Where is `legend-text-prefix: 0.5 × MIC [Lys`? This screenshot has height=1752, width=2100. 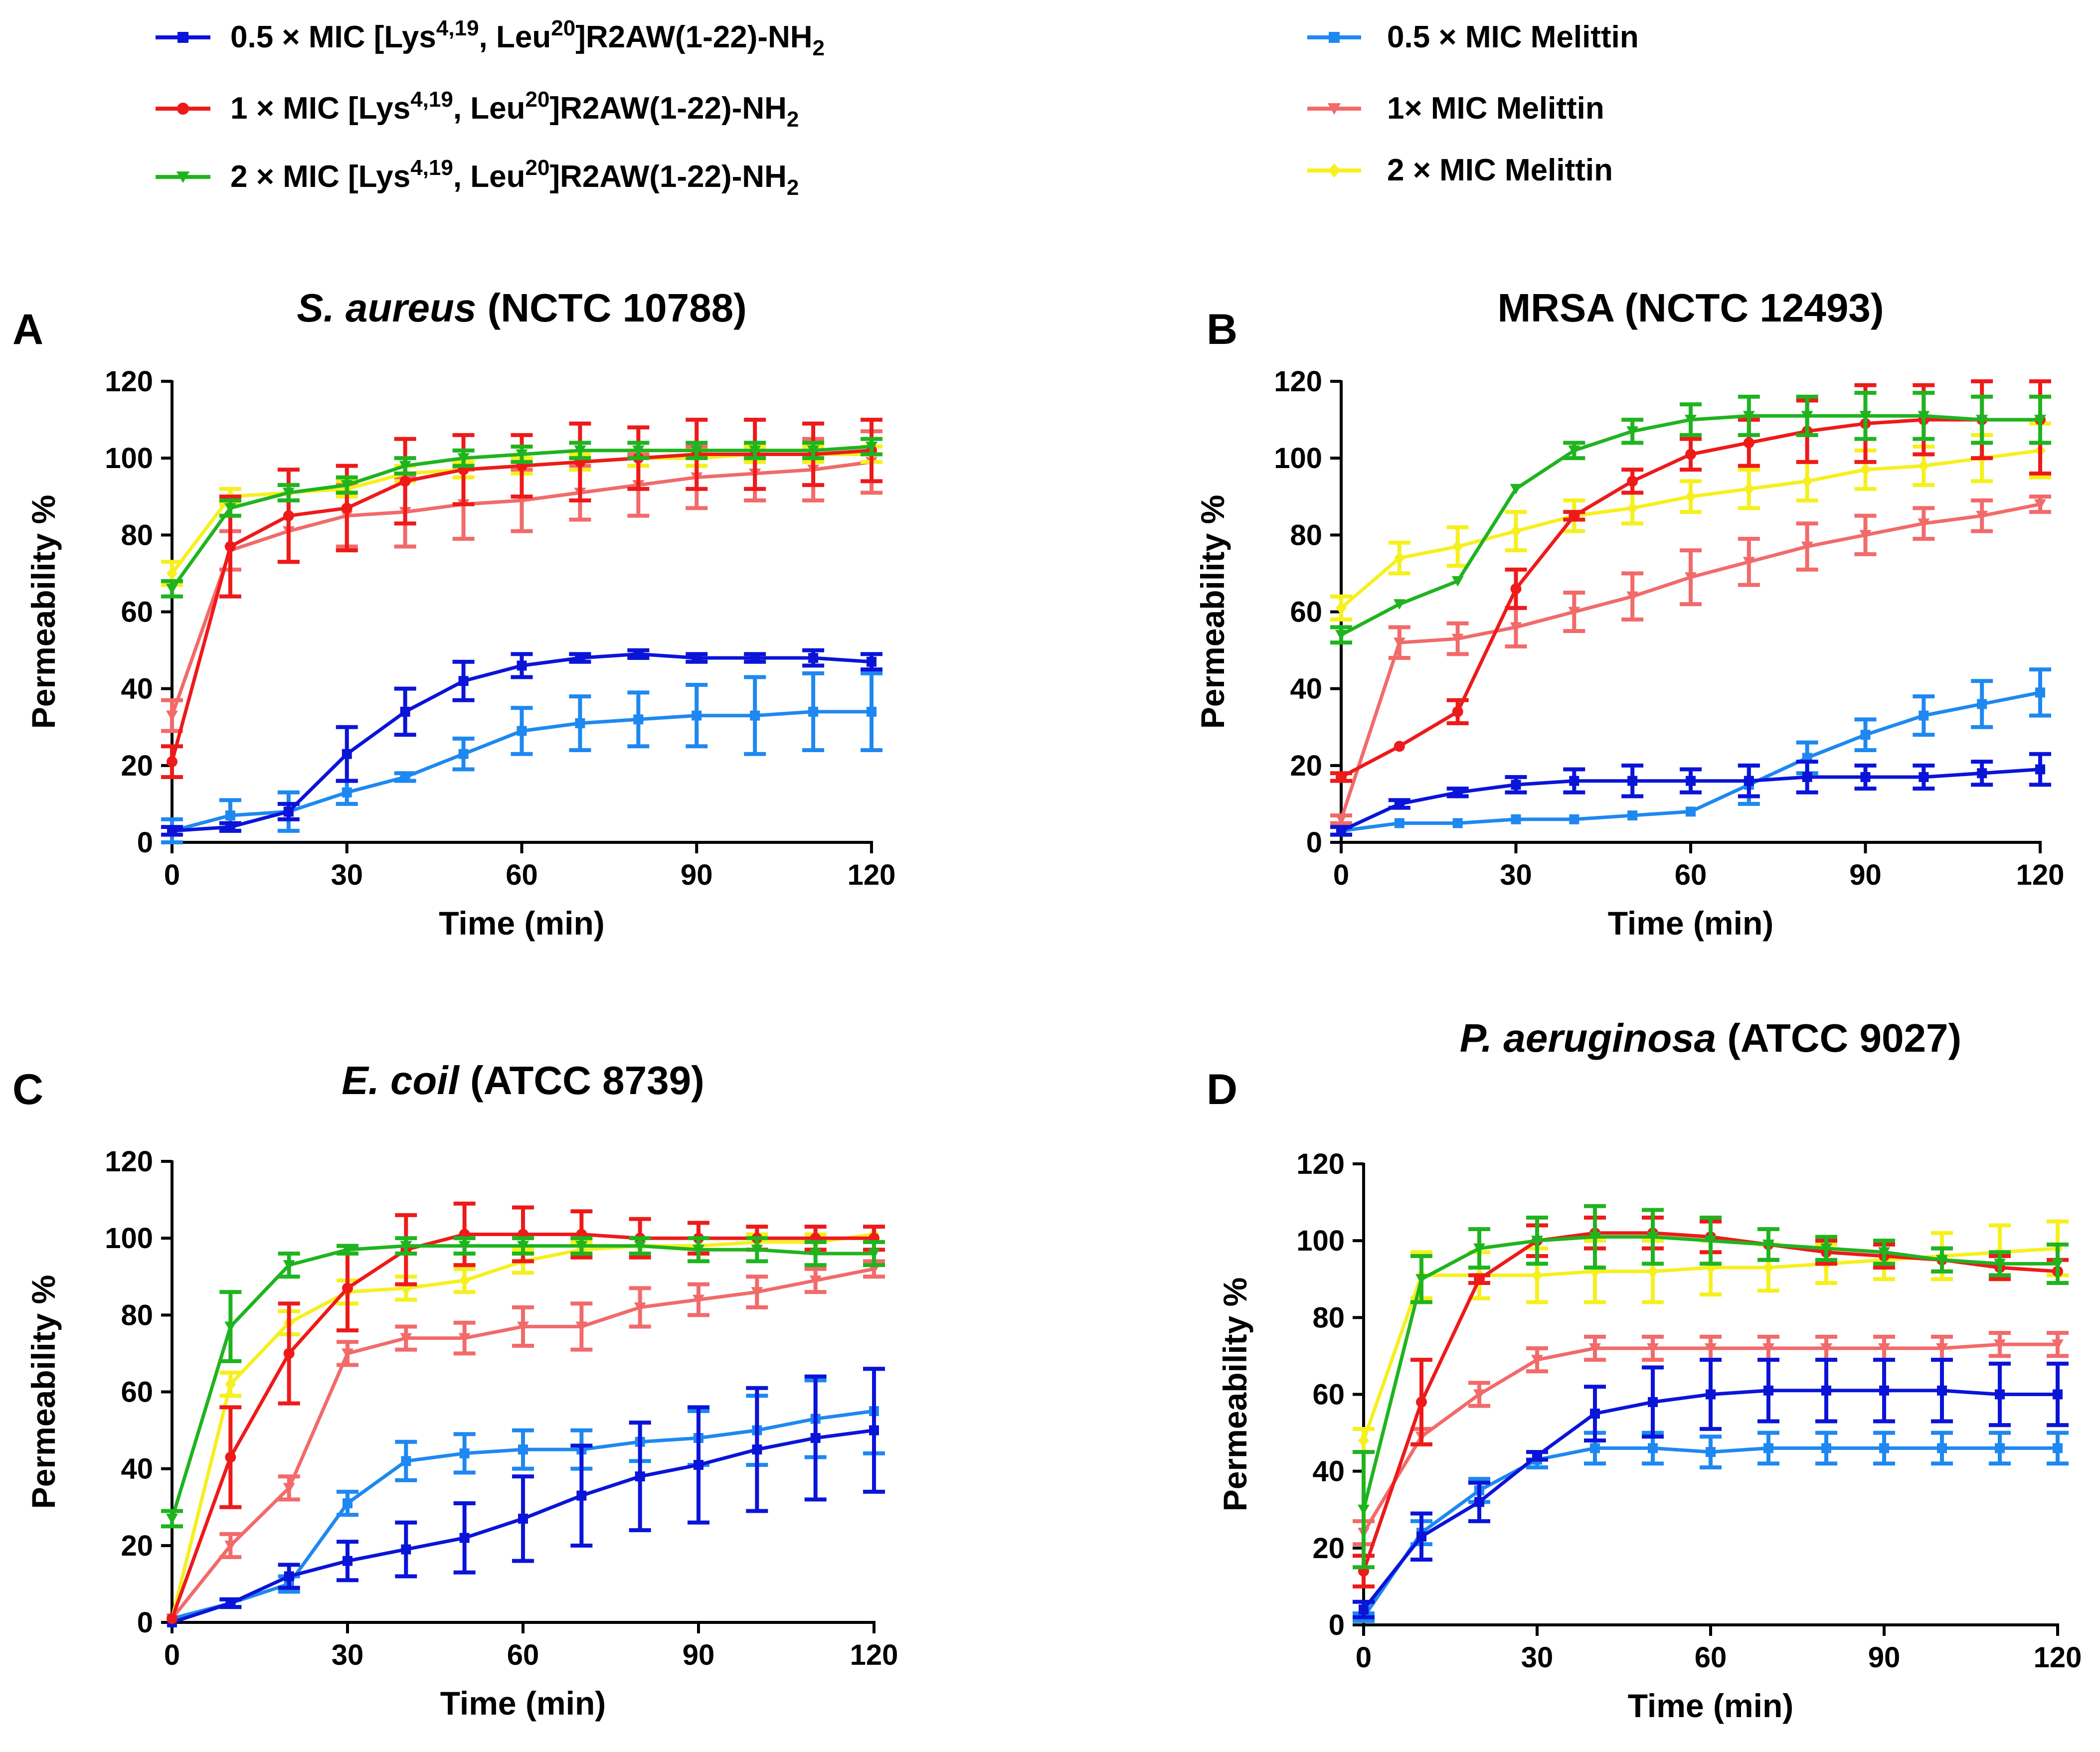 legend-text-prefix: 0.5 × MIC [Lys is located at coordinates (333, 37).